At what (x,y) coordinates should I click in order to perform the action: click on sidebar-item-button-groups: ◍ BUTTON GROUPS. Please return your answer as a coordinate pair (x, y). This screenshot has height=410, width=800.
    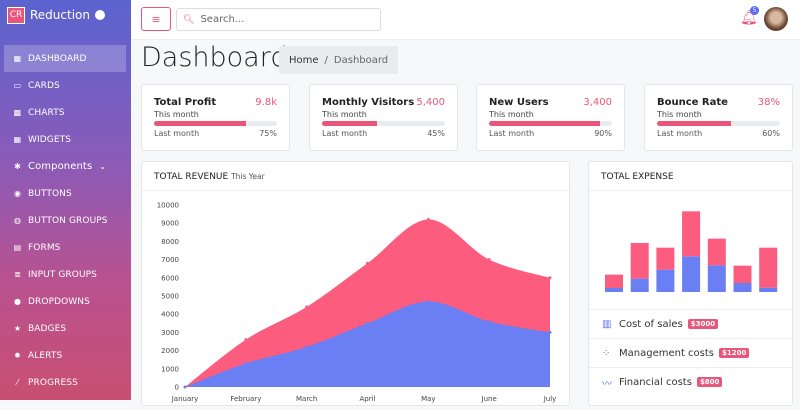
    Looking at the image, I should click on (65, 220).